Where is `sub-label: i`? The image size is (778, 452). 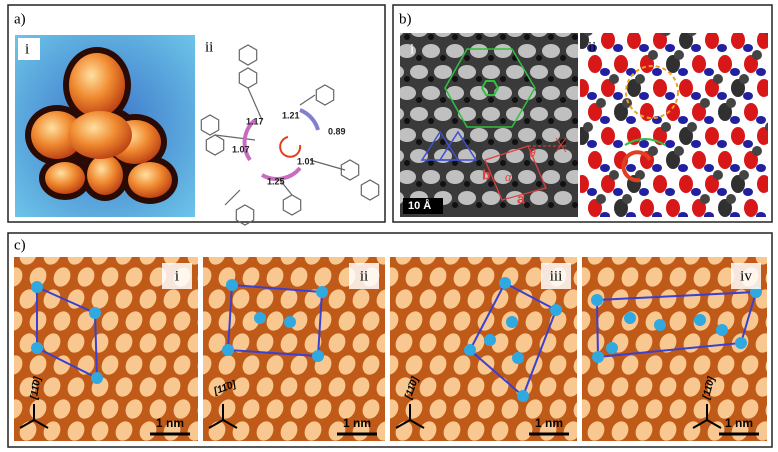 sub-label: i is located at coordinates (27, 49).